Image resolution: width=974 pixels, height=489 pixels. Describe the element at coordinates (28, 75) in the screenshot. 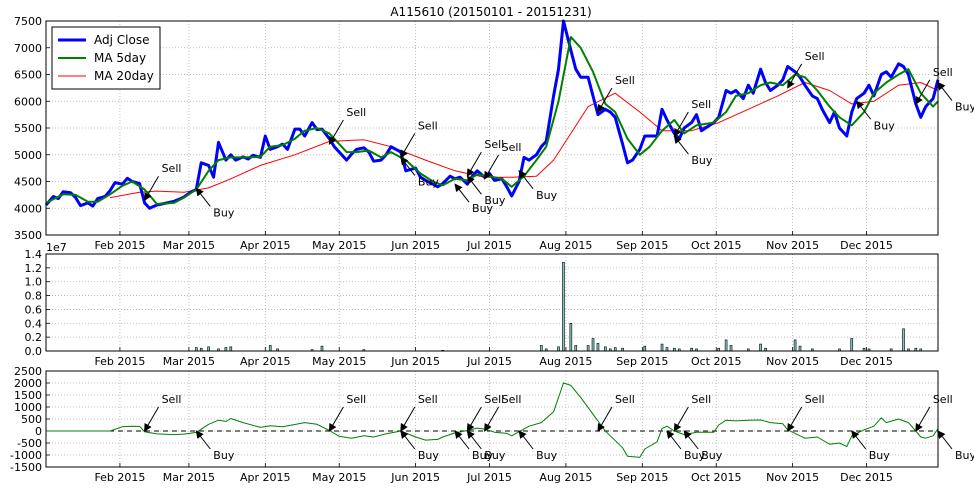

I see `y-tick-label: 6500` at that location.